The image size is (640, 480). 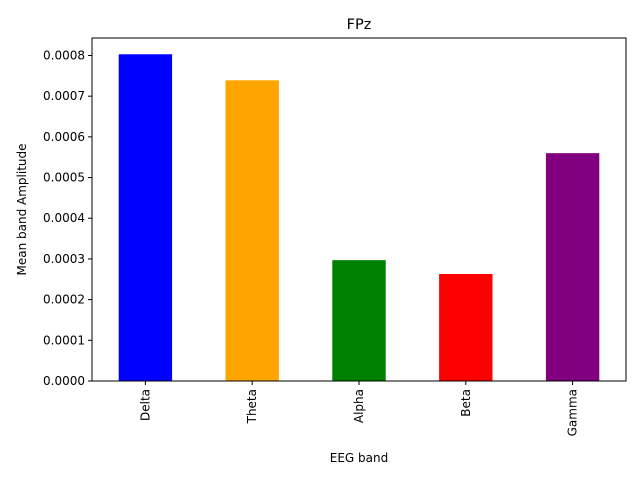 What do you see at coordinates (572, 267) in the screenshot?
I see `bar-gamma` at bounding box center [572, 267].